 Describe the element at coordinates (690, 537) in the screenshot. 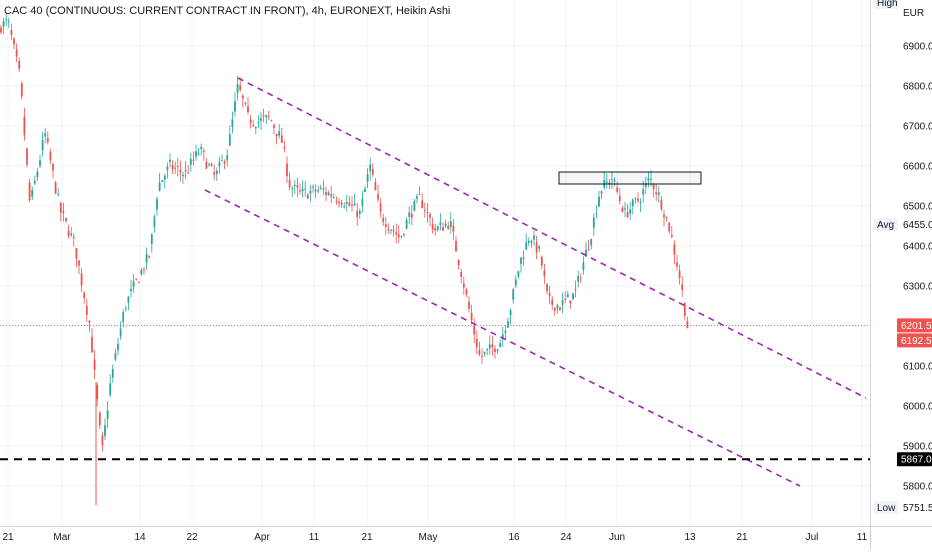

I see `x-tick-label: 13` at that location.